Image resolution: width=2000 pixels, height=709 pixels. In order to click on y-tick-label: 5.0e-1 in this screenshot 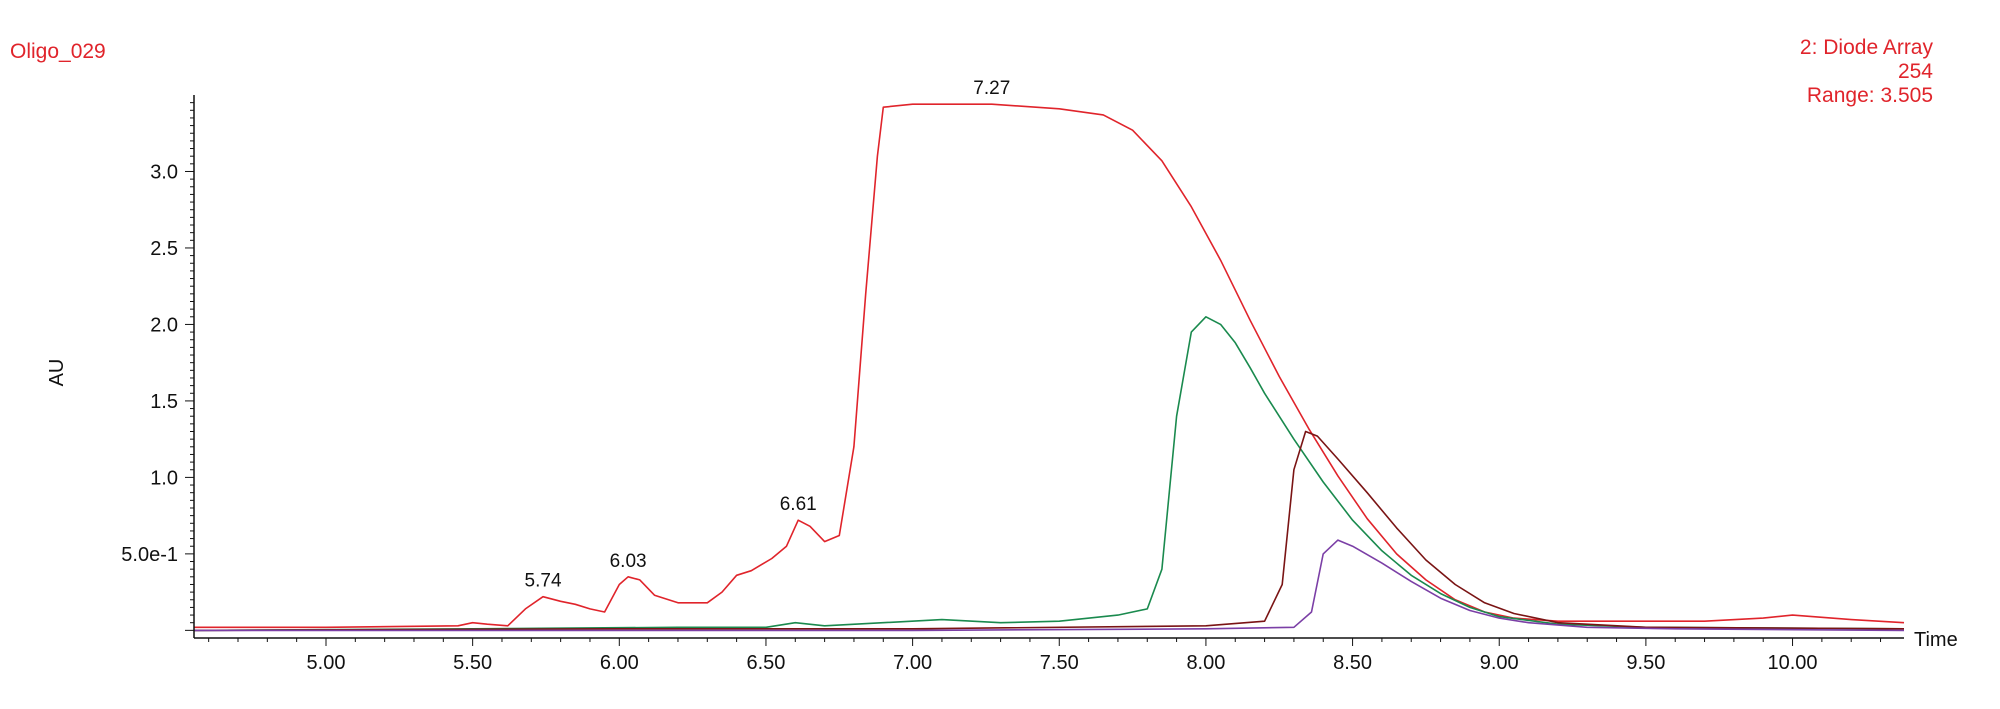, I will do `click(149, 555)`.